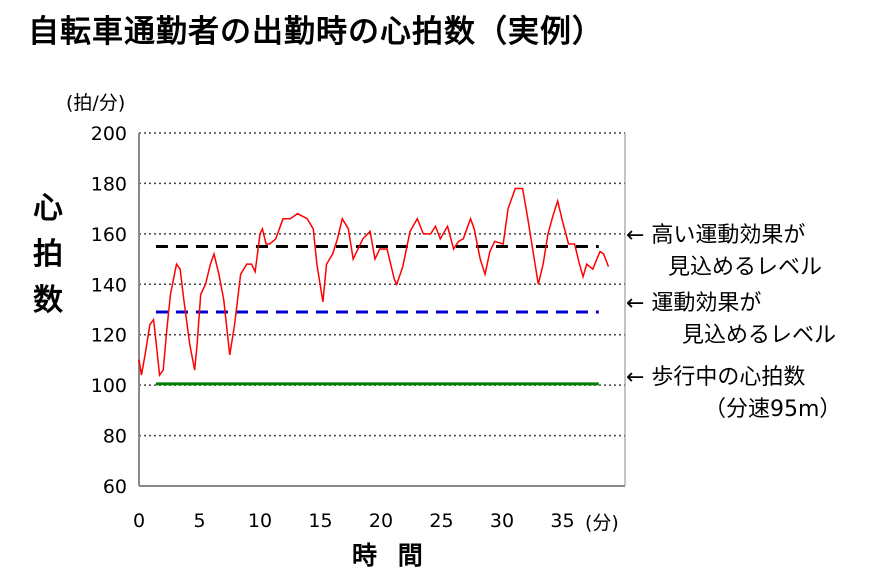  What do you see at coordinates (716, 235) in the screenshot?
I see `annotation-high-line1: ← 高い運動効果が` at bounding box center [716, 235].